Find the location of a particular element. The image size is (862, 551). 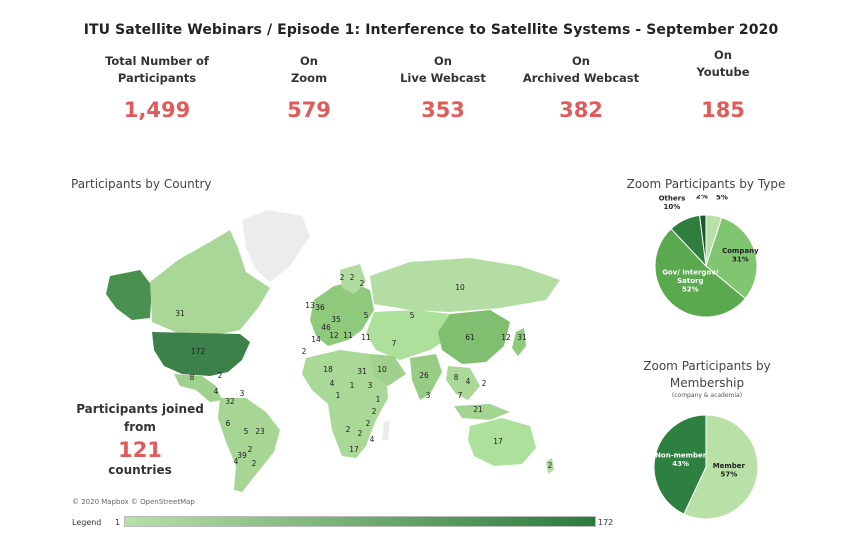

region-canada is located at coordinates (210, 283).